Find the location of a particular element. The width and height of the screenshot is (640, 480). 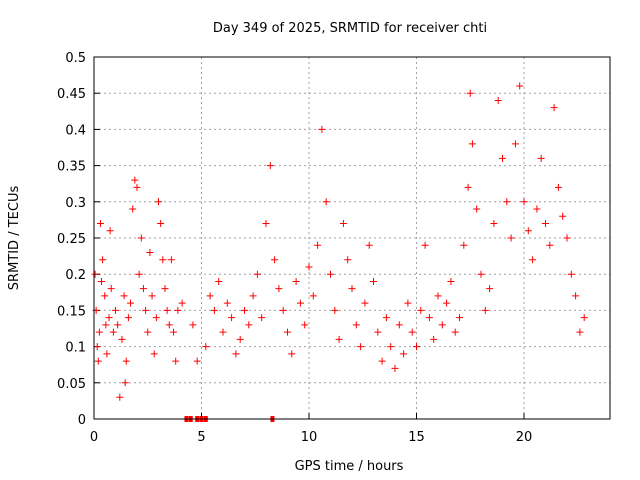

x-tick-label: 15 is located at coordinates (416, 437).